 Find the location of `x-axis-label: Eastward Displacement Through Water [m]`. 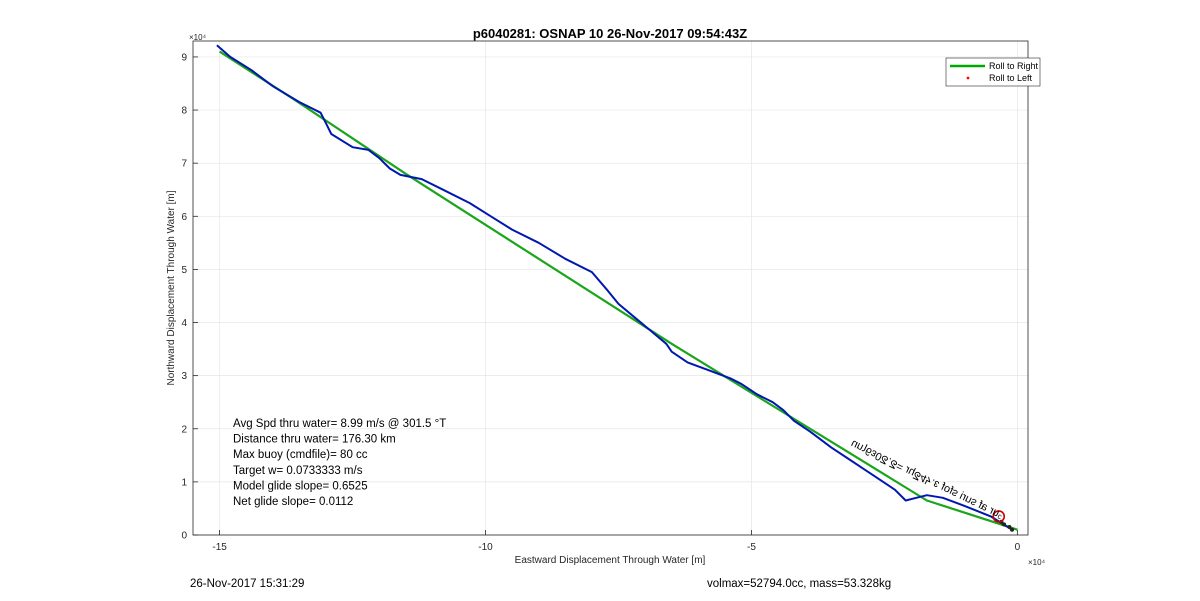

x-axis-label: Eastward Displacement Through Water [m] is located at coordinates (610, 560).